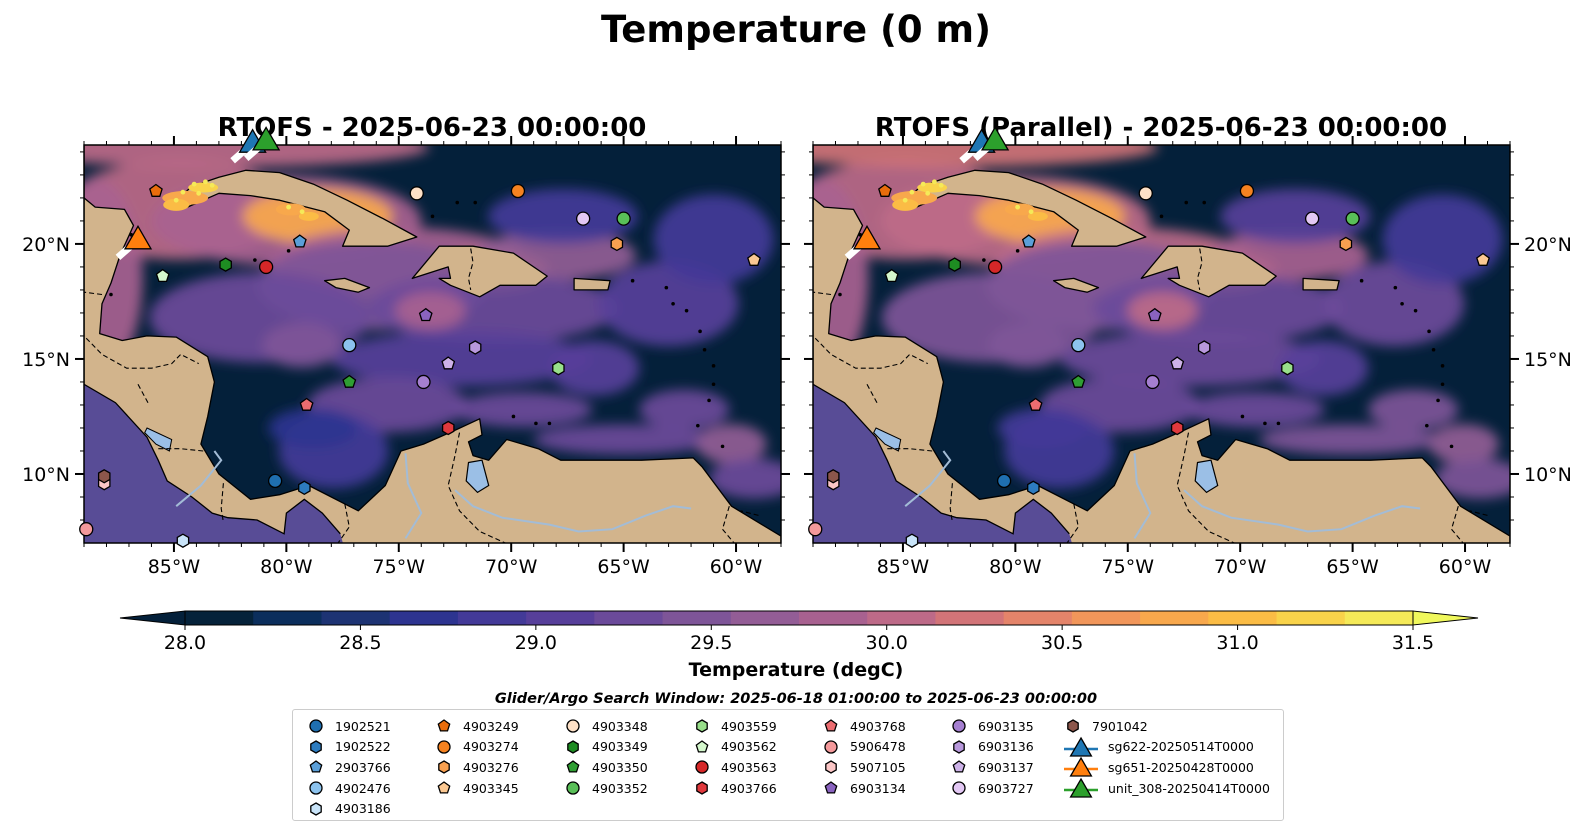 The height and width of the screenshot is (829, 1588). Describe the element at coordinates (477, 757) in the screenshot. I see `legend-column: 4903249 4903274 4903276 4903345` at that location.